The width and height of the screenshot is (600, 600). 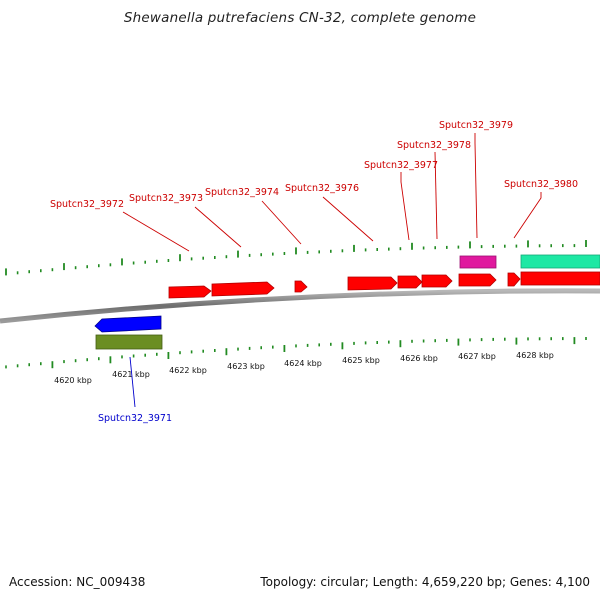 I want to click on gene-label: Sputcn32_3980, so click(x=541, y=184).